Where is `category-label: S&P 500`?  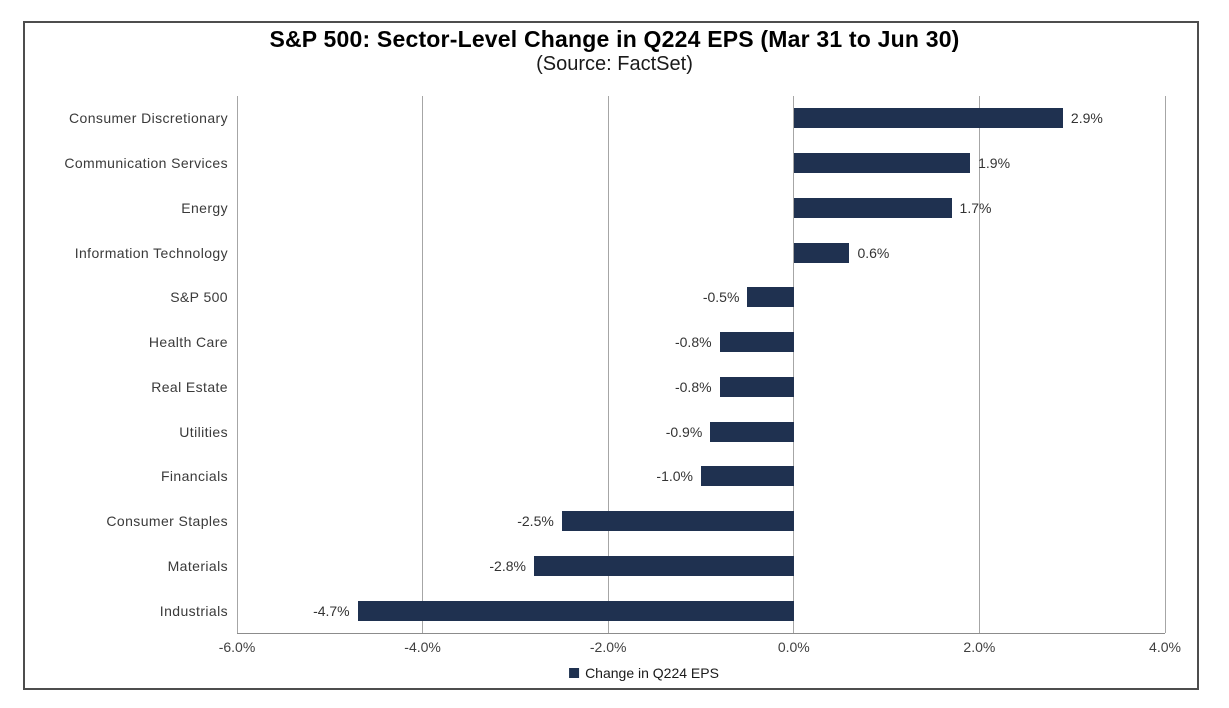
category-label: S&P 500 is located at coordinates (199, 297).